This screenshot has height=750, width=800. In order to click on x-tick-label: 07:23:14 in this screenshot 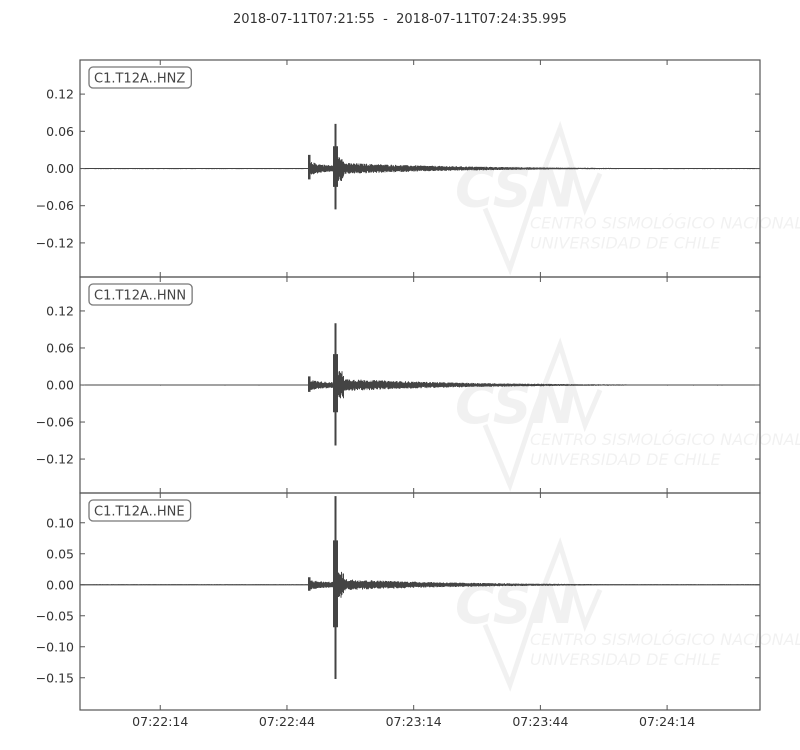, I will do `click(414, 721)`.